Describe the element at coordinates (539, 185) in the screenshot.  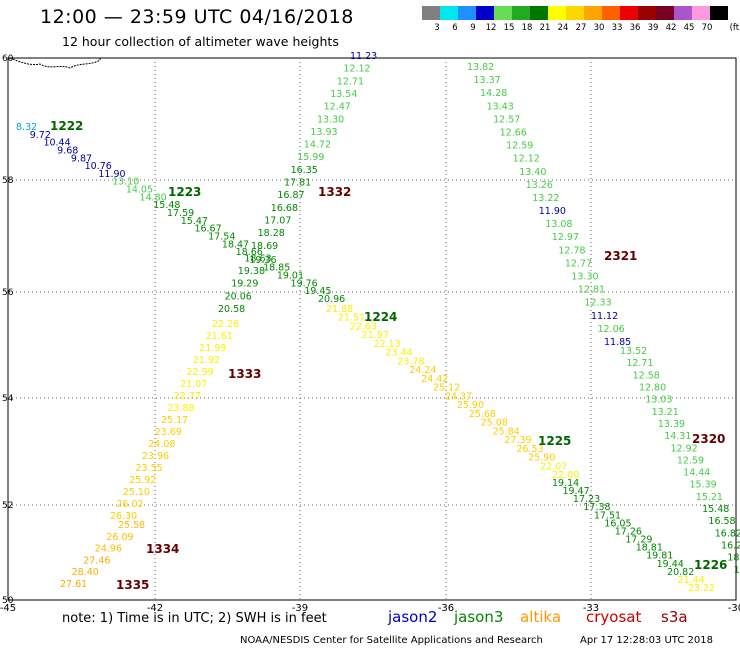
I see `wave-height-label: 13.26` at that location.